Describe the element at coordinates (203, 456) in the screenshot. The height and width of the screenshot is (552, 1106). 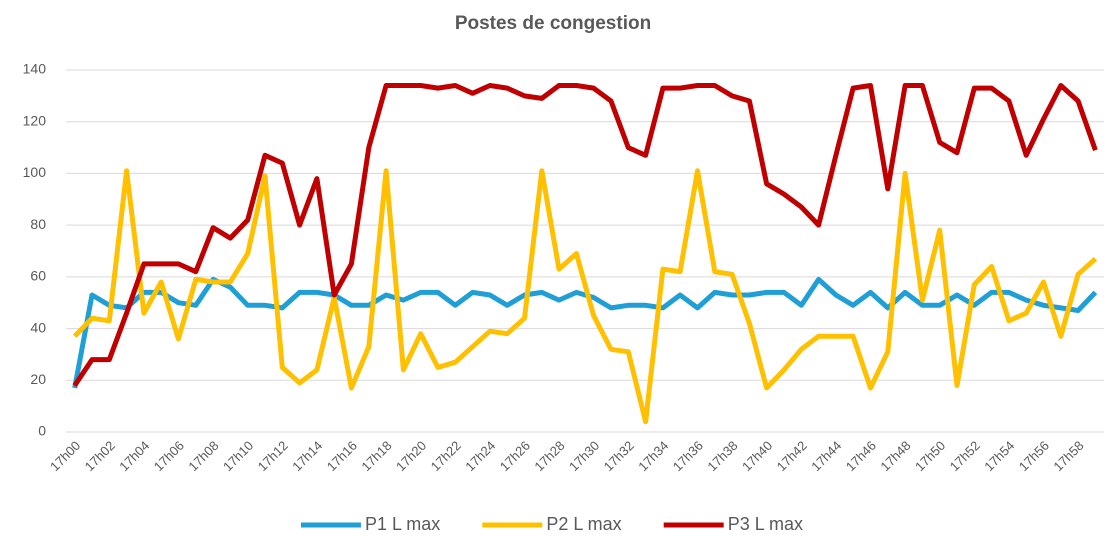
I see `x-tick-label: 17h08` at that location.